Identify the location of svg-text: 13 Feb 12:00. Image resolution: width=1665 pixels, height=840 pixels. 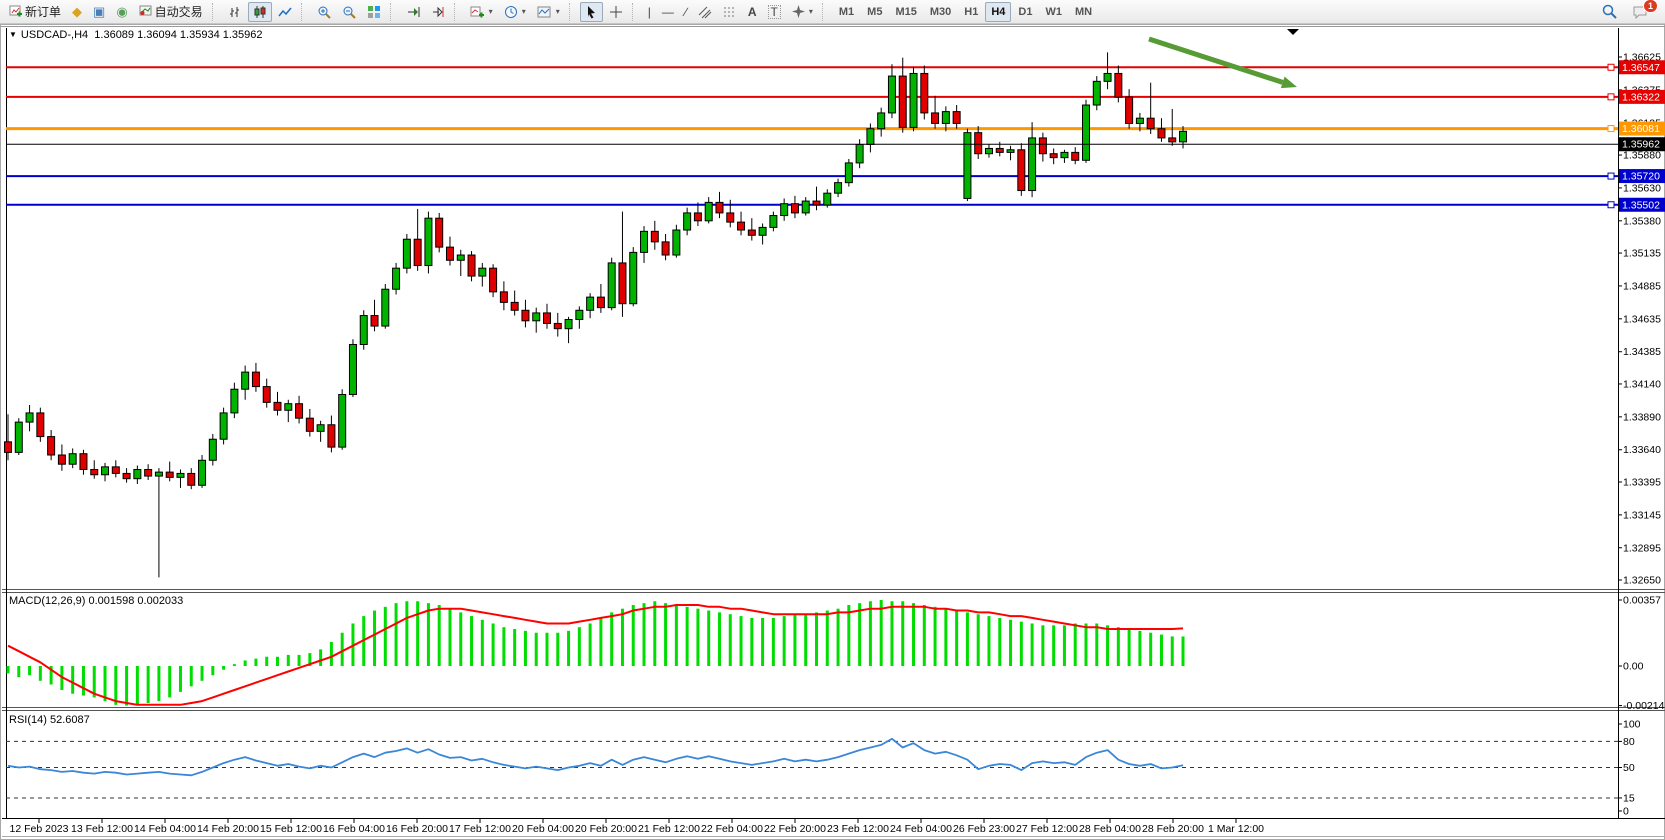
(102, 829).